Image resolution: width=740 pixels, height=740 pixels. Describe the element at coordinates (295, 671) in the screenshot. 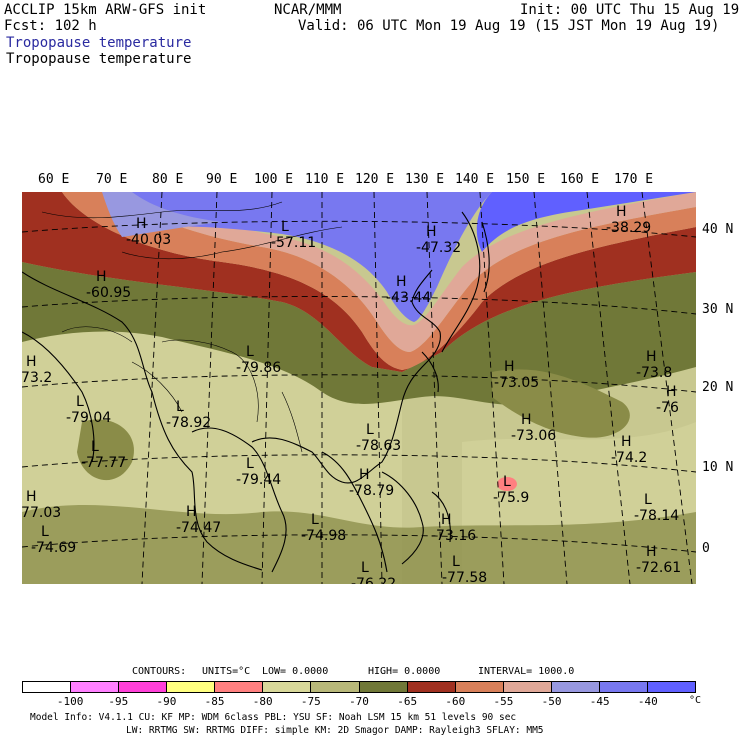

I see `contour-low: LOW= 0.0000` at that location.